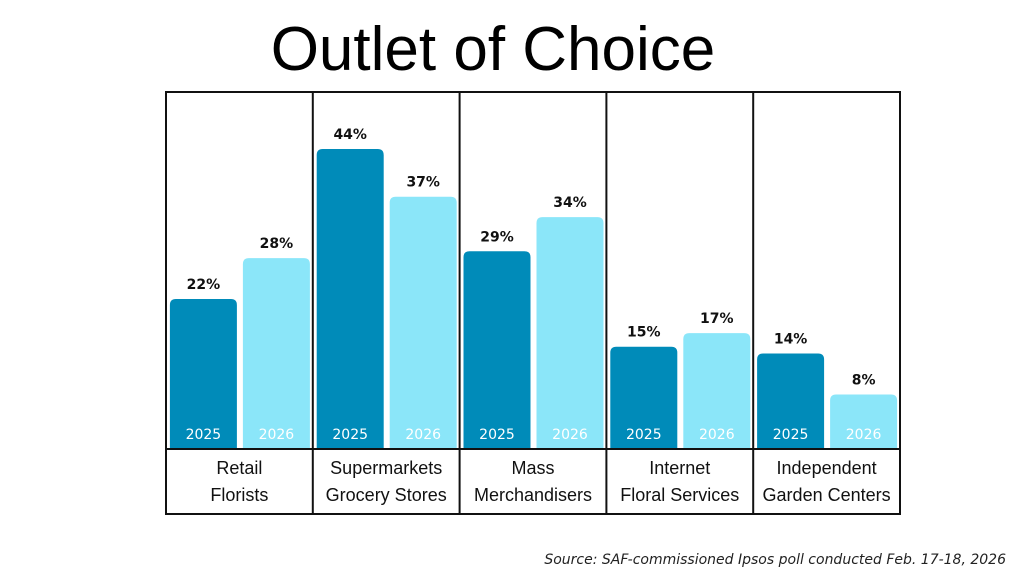  Describe the element at coordinates (386, 495) in the screenshot. I see `category-label: Grocery Stores` at that location.